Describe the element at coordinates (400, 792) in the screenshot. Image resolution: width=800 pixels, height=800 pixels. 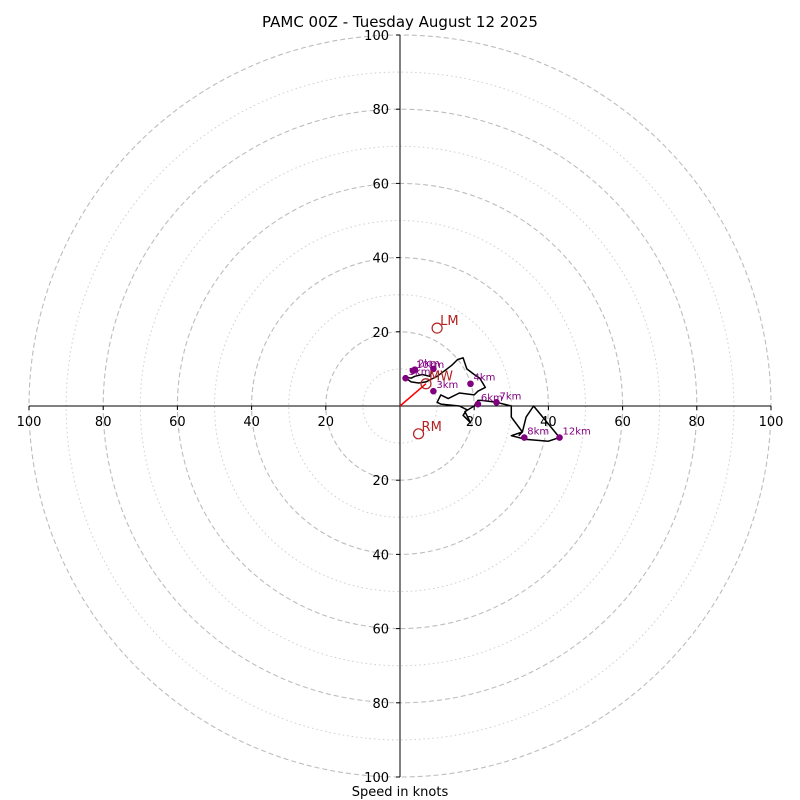
I see `x-axis-label: Speed in knots` at that location.